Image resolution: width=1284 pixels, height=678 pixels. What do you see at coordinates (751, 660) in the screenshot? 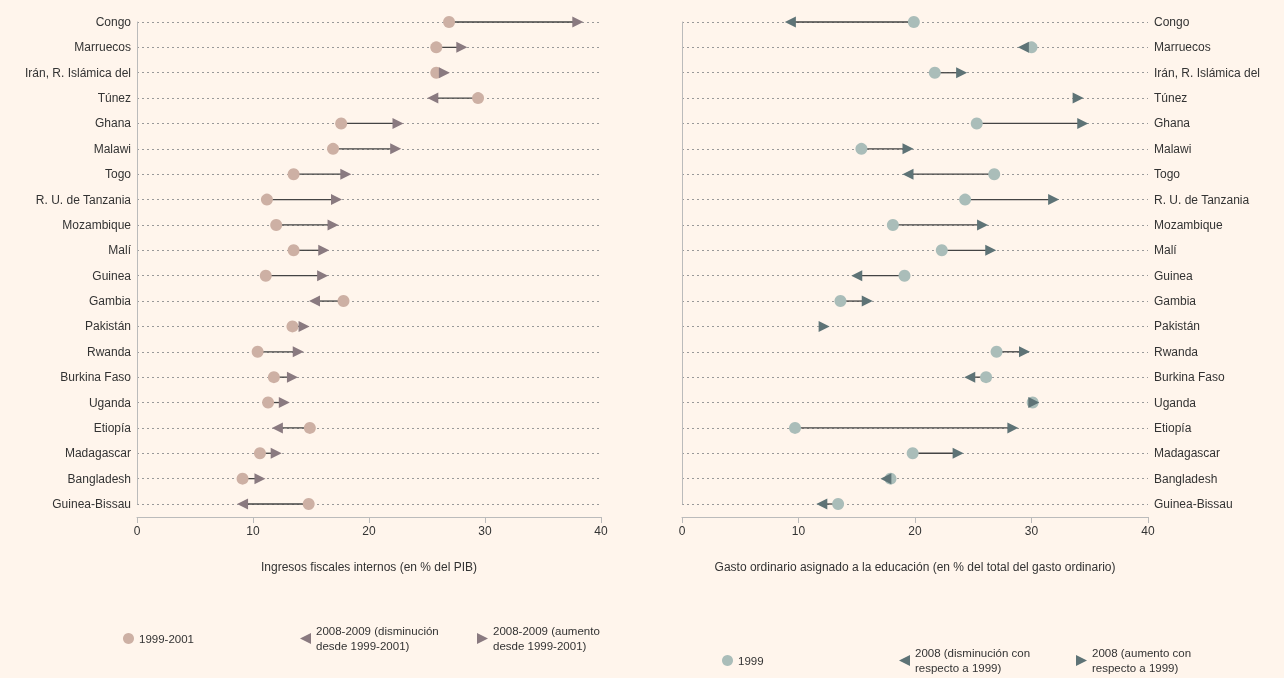
I see `legend-label: 1999` at bounding box center [751, 660].